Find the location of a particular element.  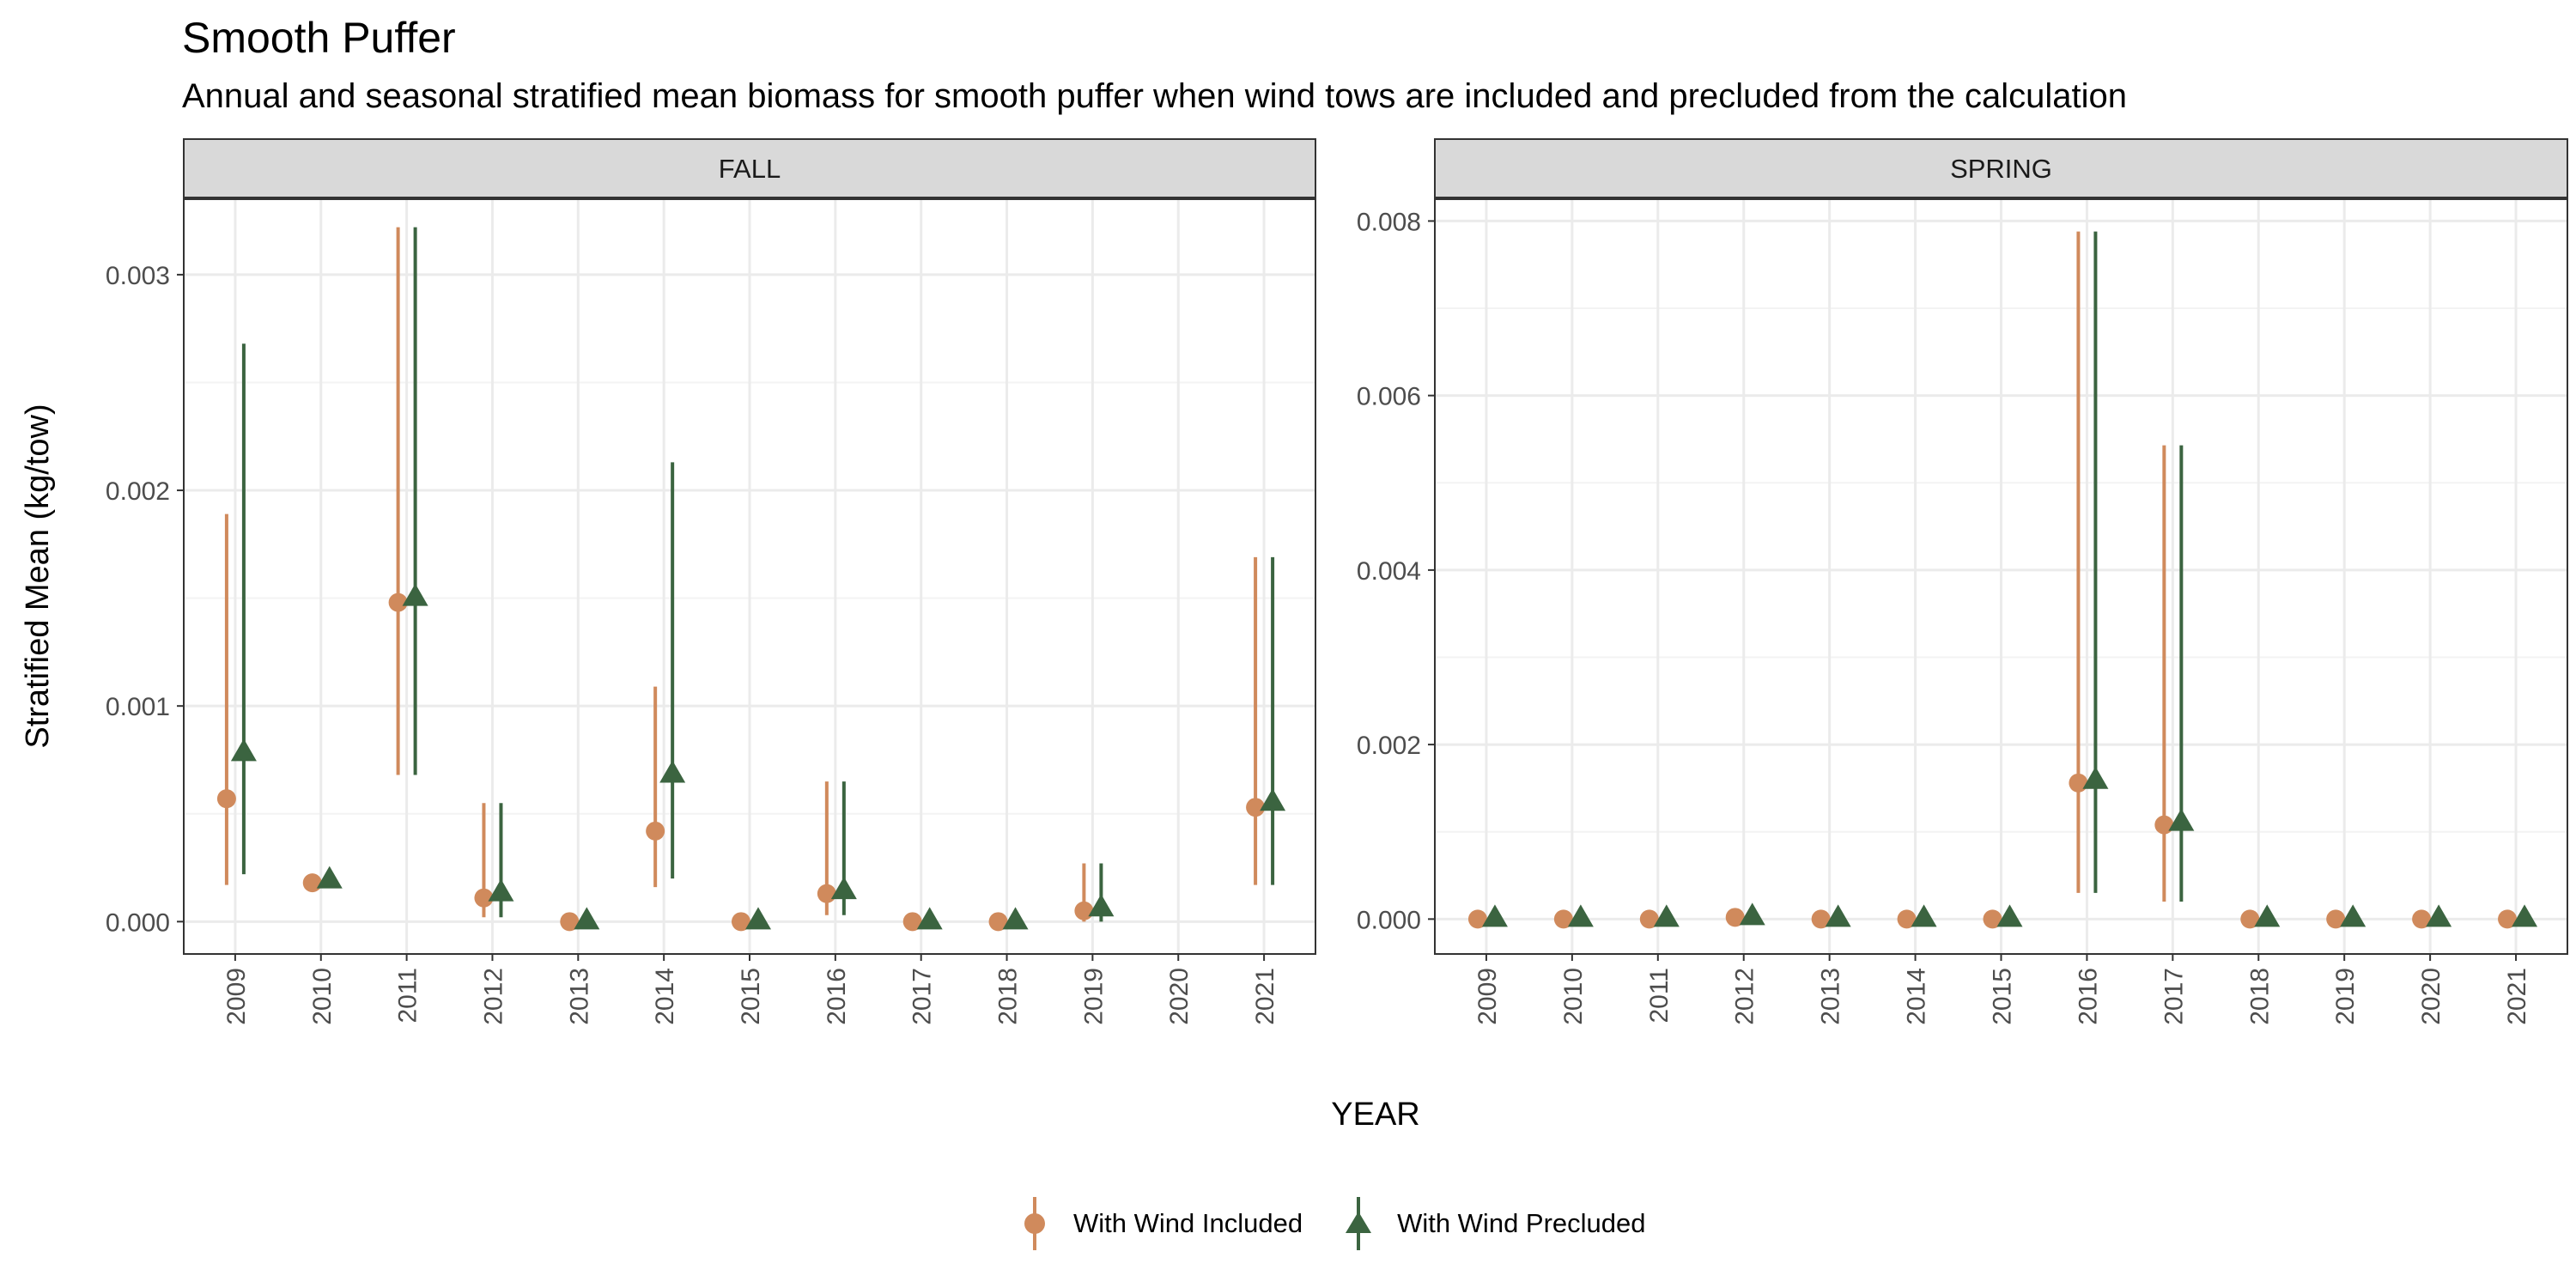

point-fall-included-2014 is located at coordinates (655, 831).